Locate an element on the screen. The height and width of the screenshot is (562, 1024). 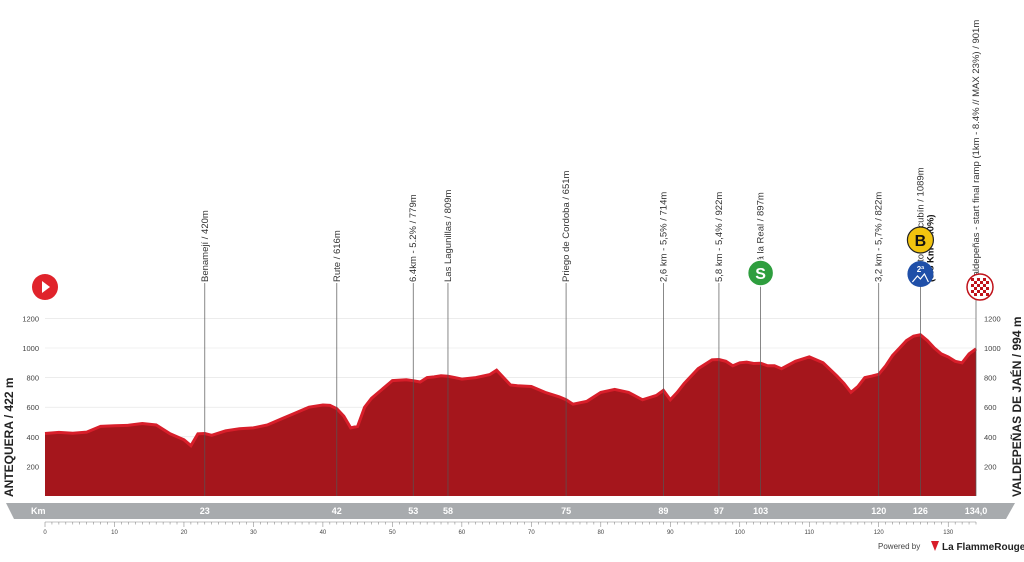
y-tick-label-left: 600 is located at coordinates (32, 407).